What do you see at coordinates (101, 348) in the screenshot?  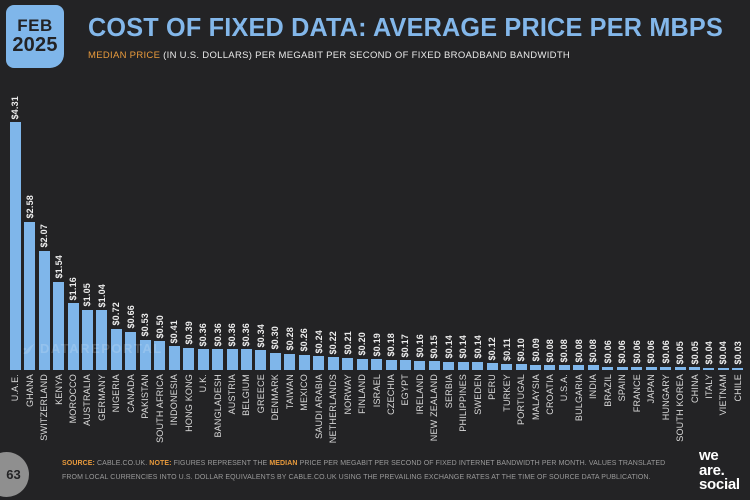 I see `watermark-text: DATAREPORTAL` at bounding box center [101, 348].